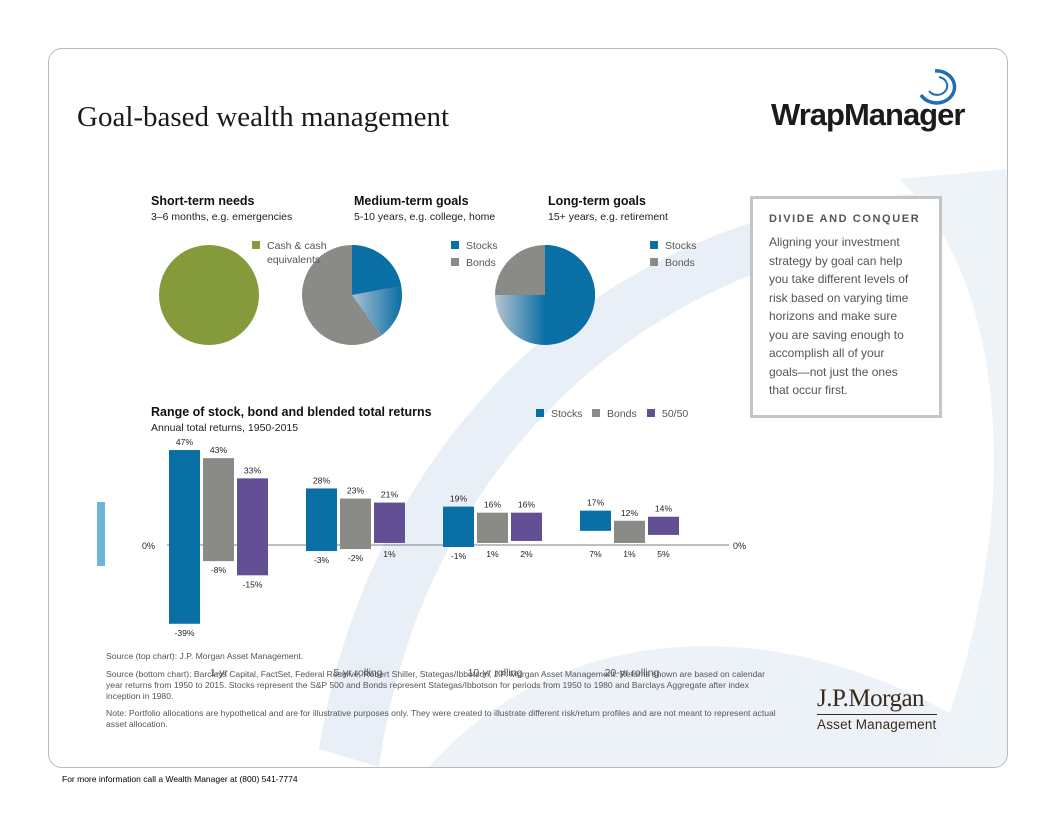 Image resolution: width=1056 pixels, height=816 pixels. I want to click on pie-heading-short: Short-term needs, so click(203, 201).